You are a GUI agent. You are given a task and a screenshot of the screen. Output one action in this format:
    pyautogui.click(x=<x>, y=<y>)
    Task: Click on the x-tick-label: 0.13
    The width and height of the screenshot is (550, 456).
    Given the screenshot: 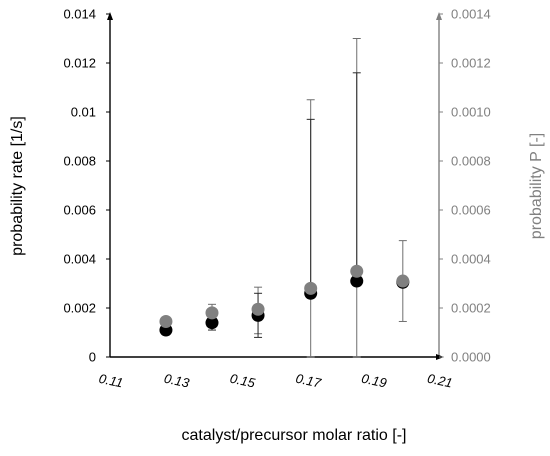 What is the action you would take?
    pyautogui.click(x=177, y=381)
    